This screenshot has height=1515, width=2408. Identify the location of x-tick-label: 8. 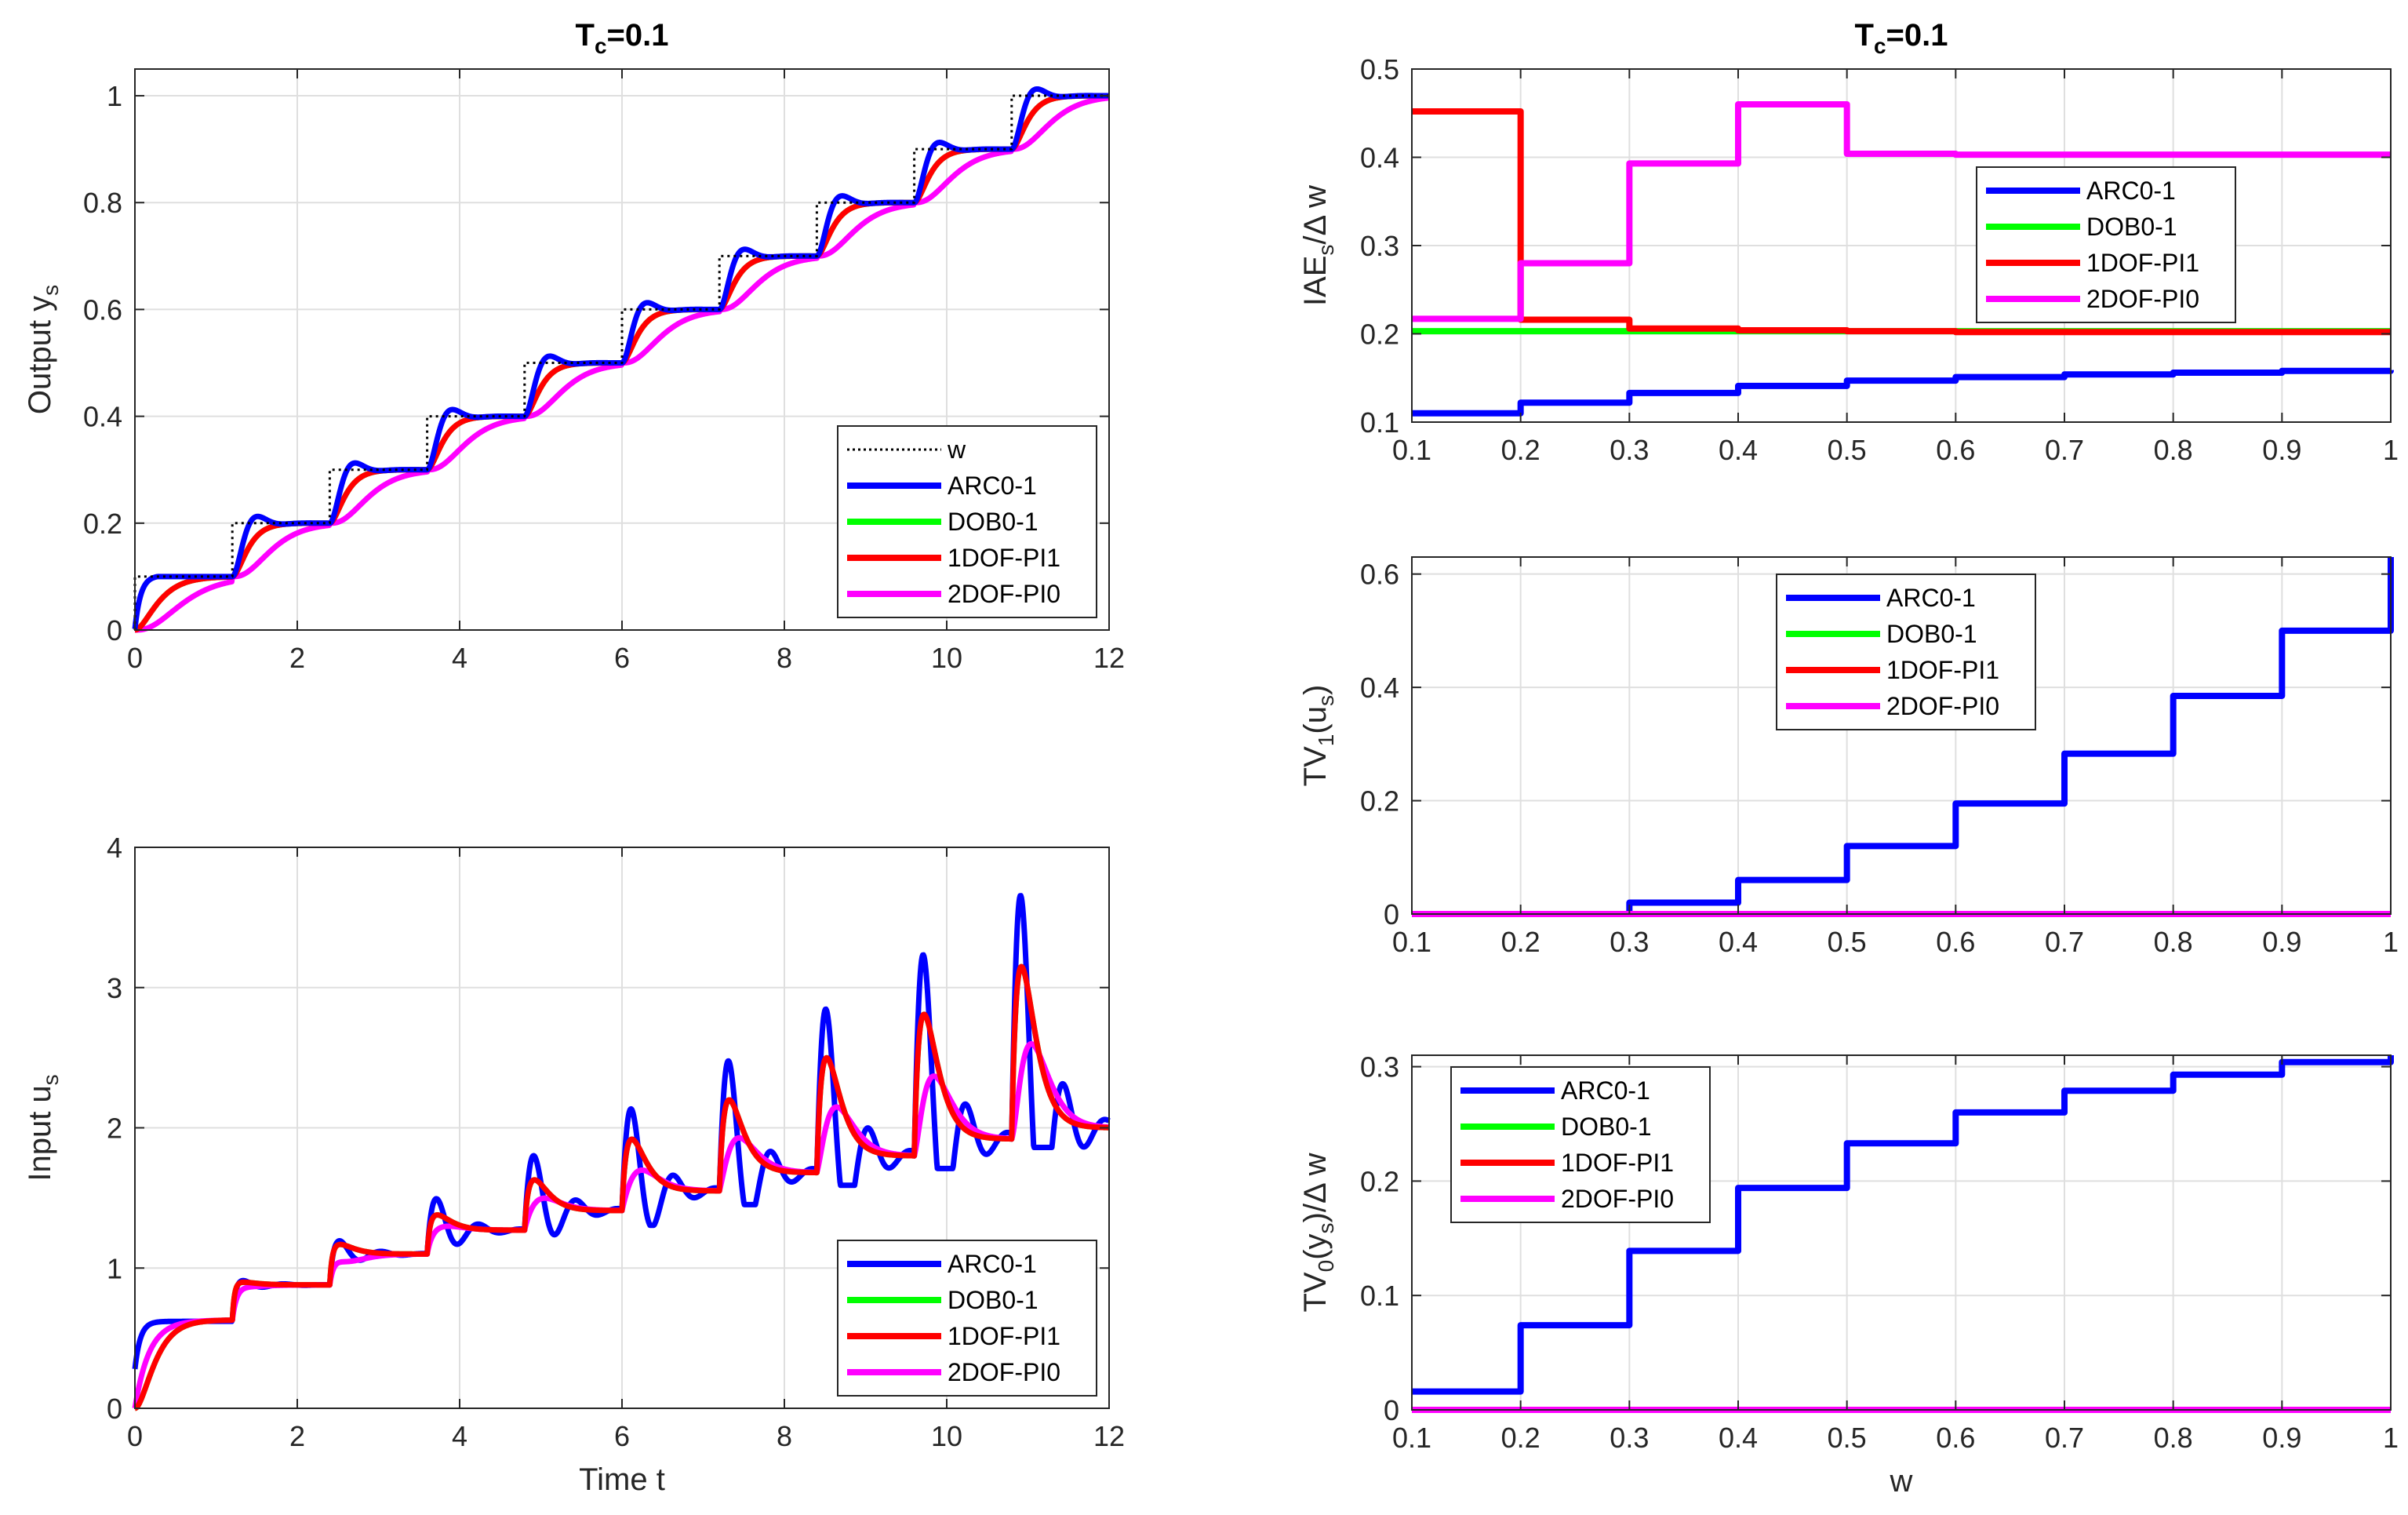
(784, 658).